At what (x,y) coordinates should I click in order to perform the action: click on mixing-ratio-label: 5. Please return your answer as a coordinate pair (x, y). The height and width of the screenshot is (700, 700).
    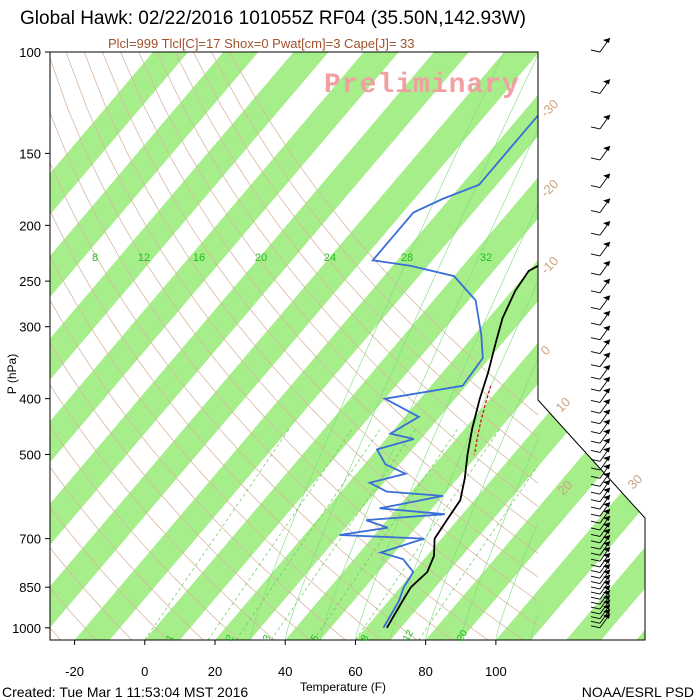
    Looking at the image, I should click on (315, 638).